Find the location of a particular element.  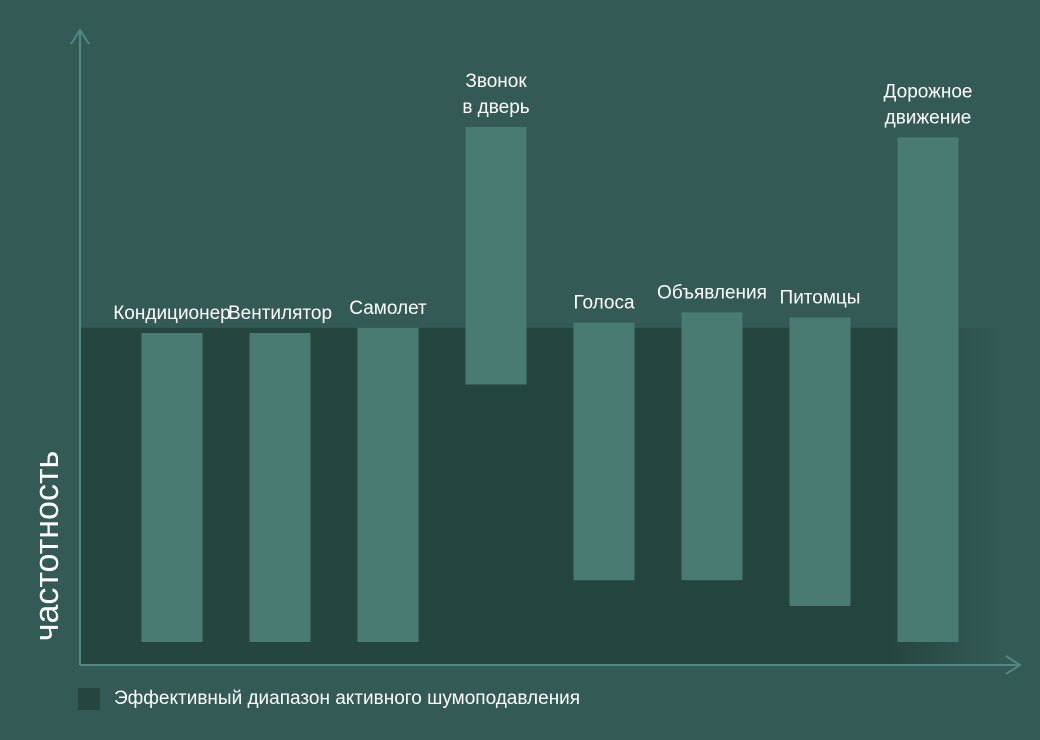

category-label: Звонок is located at coordinates (496, 81).